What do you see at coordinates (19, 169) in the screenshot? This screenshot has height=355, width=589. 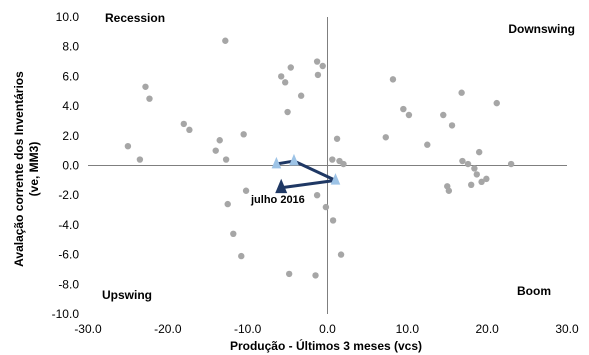 I see `y-axis-title-line1: Avalação corrente dos Inventários` at bounding box center [19, 169].